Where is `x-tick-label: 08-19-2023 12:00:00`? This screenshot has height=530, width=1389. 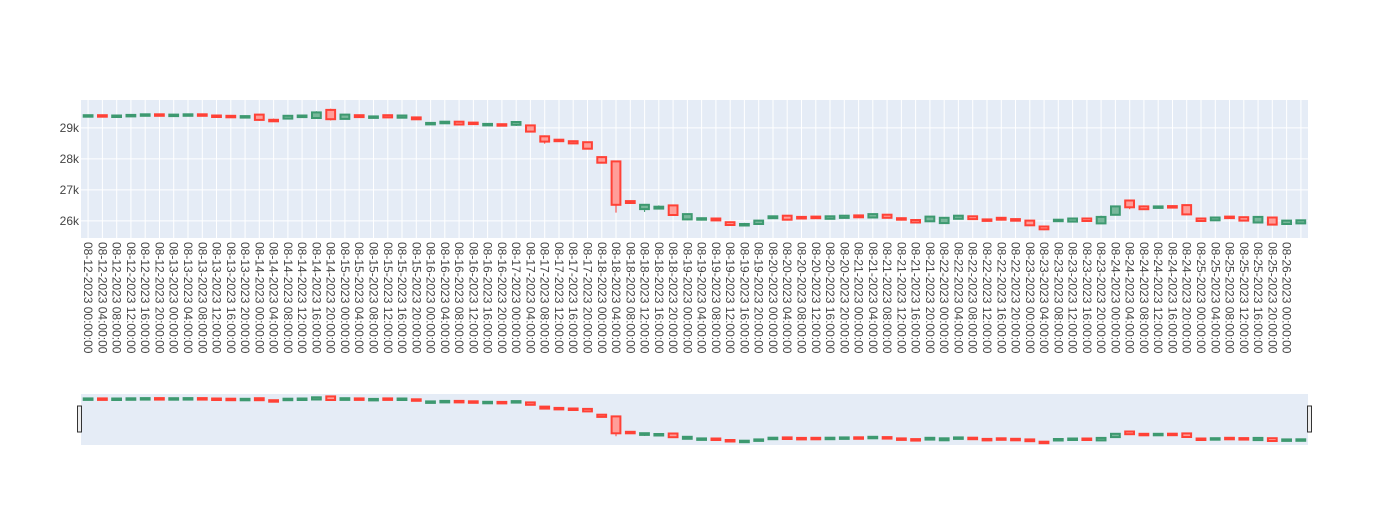 x-tick-label: 08-19-2023 12:00:00 is located at coordinates (730, 298).